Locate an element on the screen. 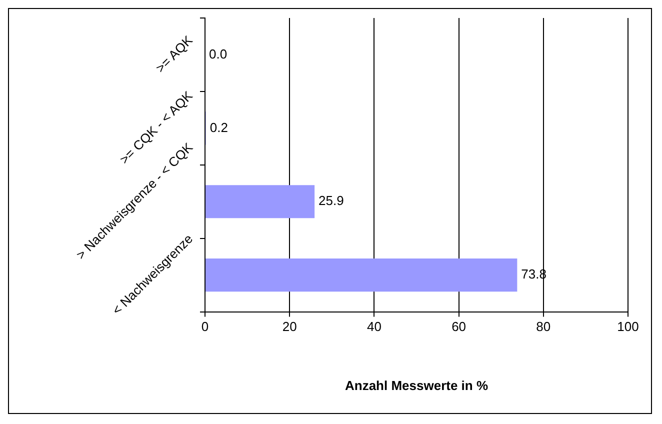 The image size is (662, 424). data-label: 0.0 is located at coordinates (218, 54).